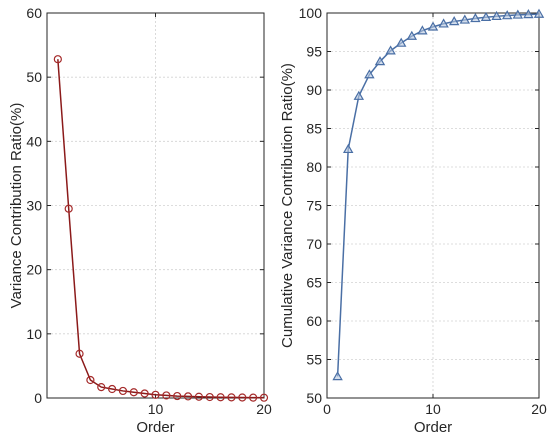  What do you see at coordinates (264, 409) in the screenshot?
I see `left-x-tick-label: 20` at bounding box center [264, 409].